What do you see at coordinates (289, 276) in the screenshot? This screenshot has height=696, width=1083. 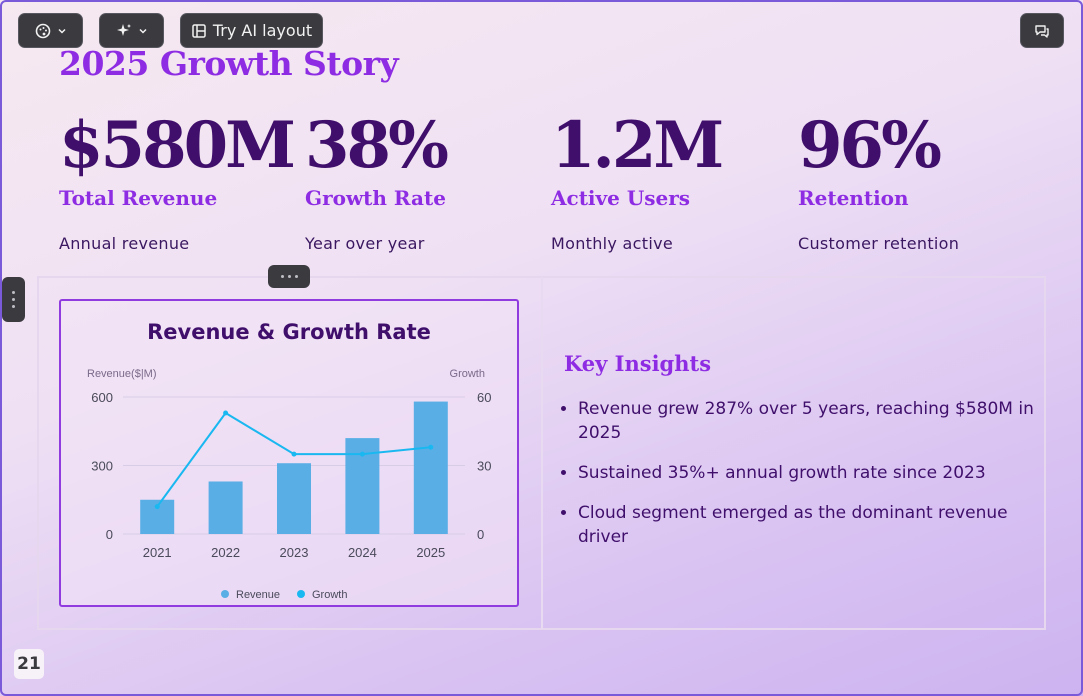 I see `column-drag-handle` at bounding box center [289, 276].